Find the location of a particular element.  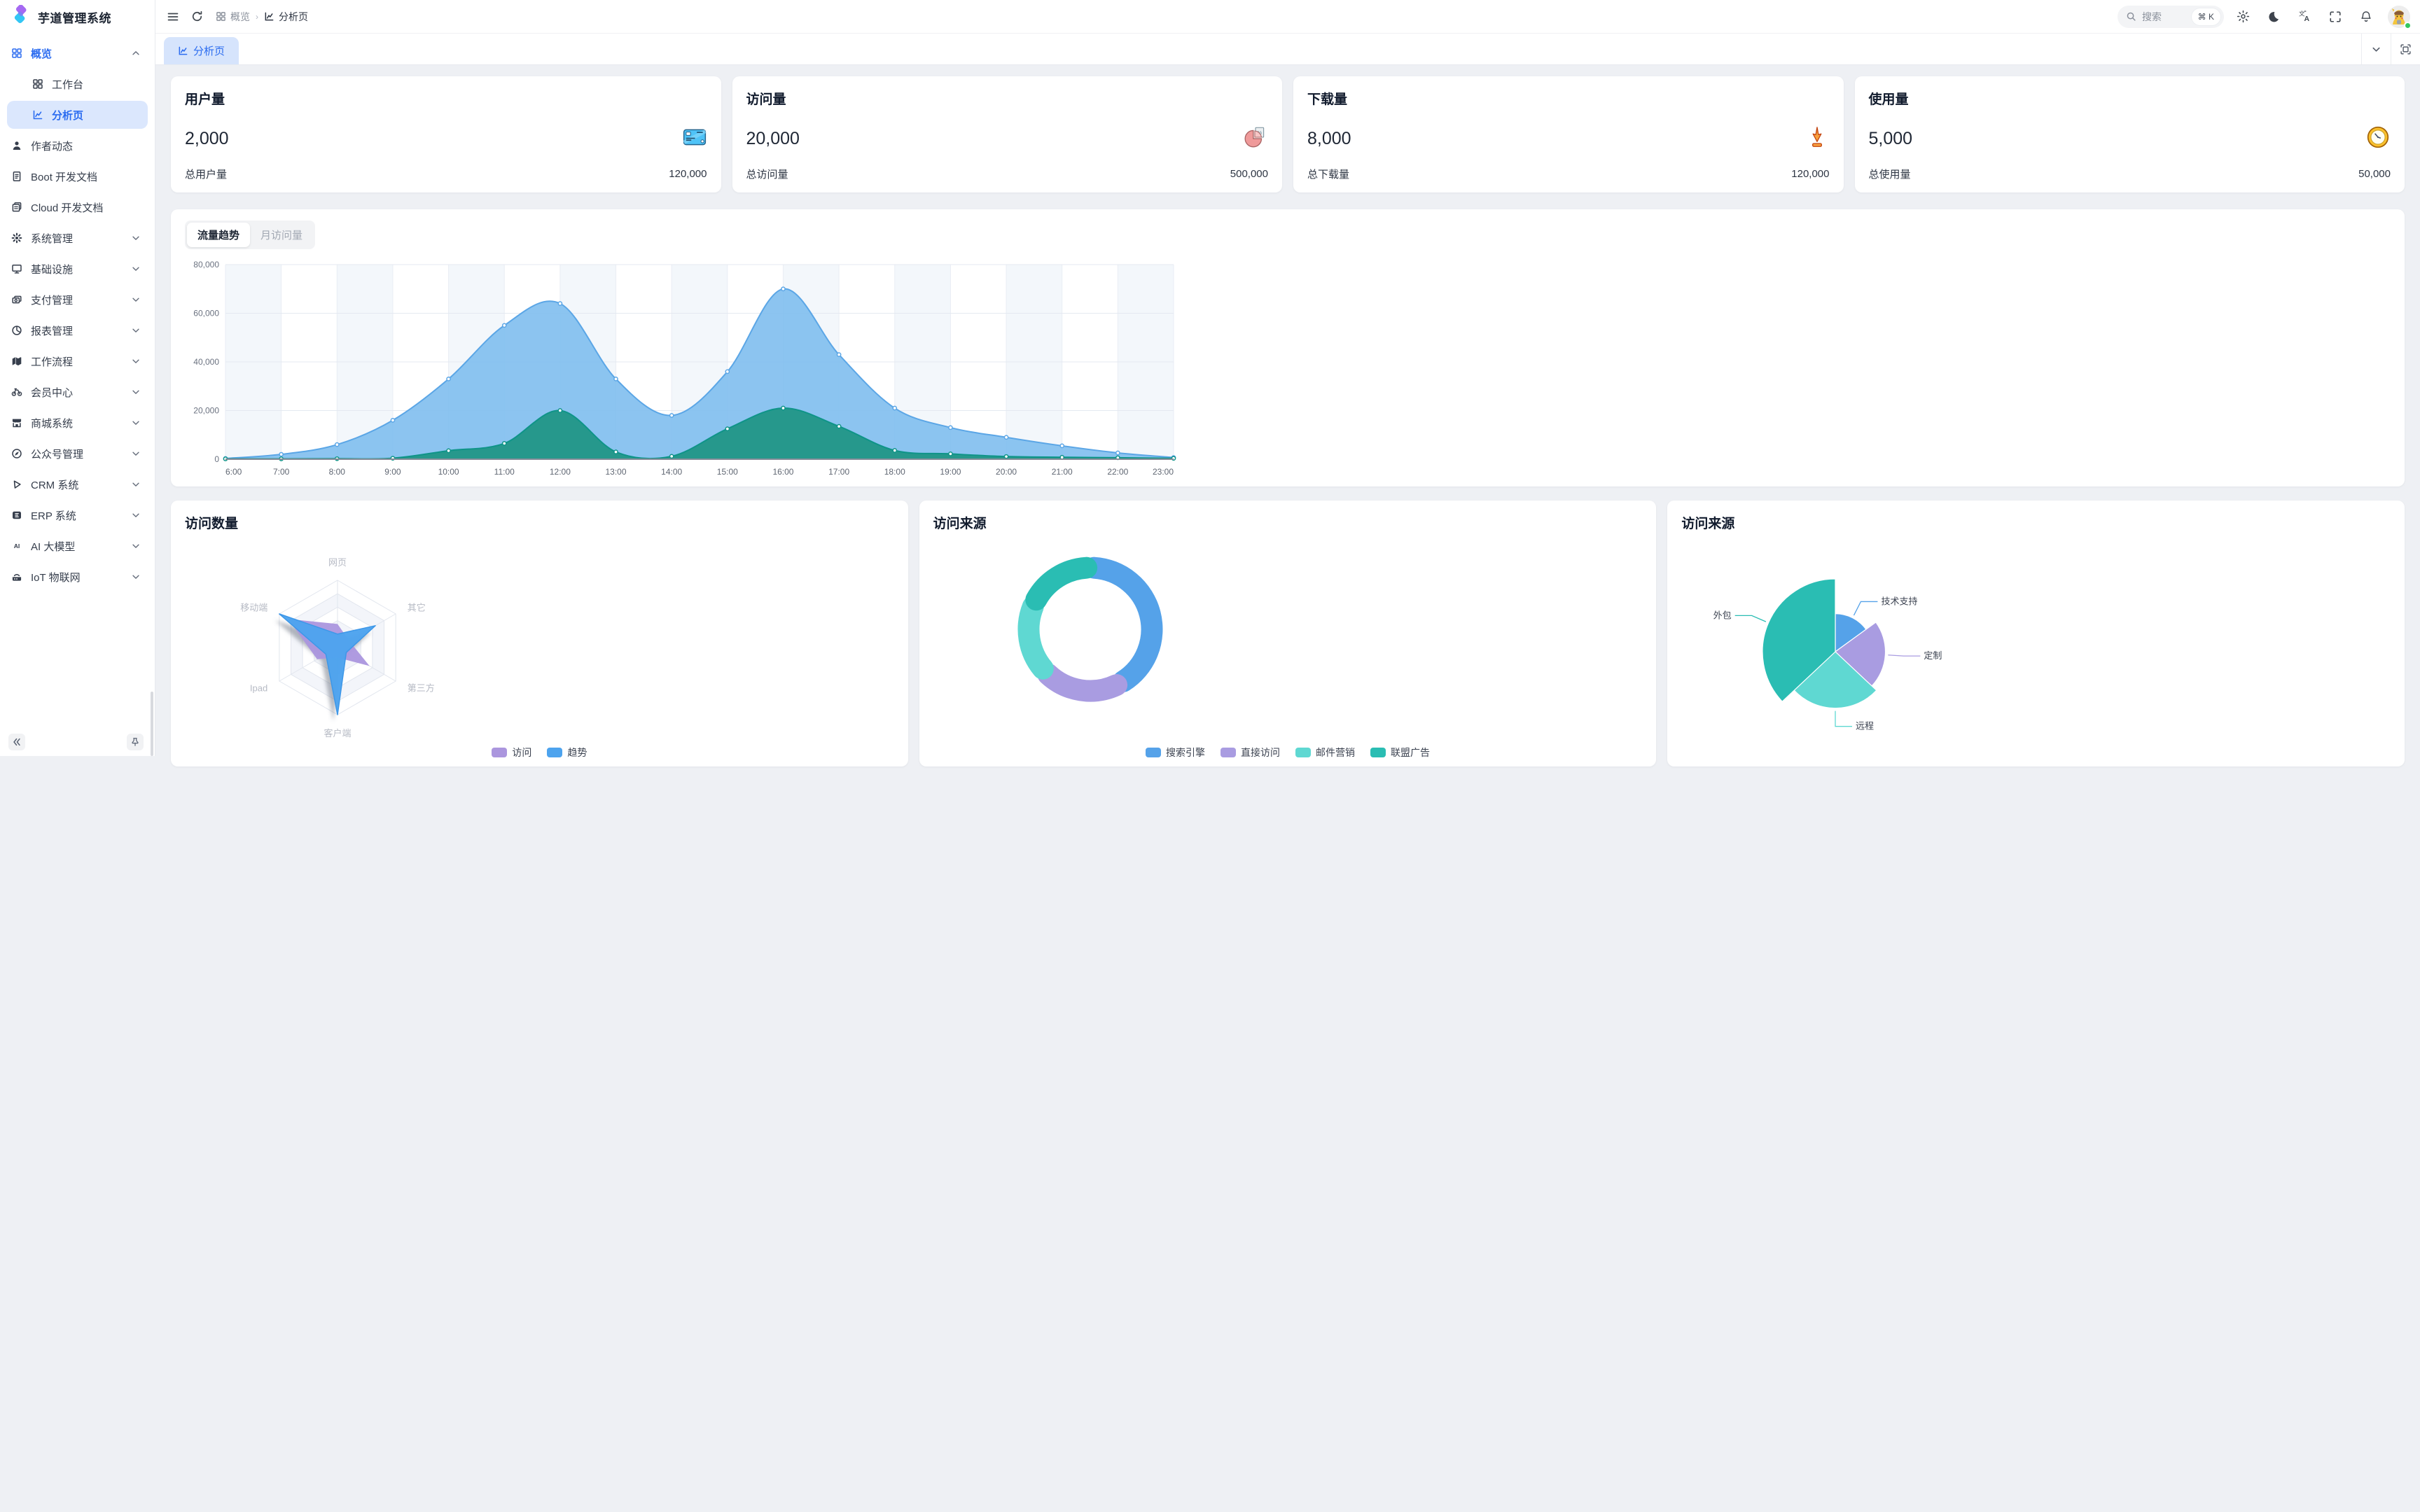

tab-traffic-trend: 流量趋势 is located at coordinates (219, 235).